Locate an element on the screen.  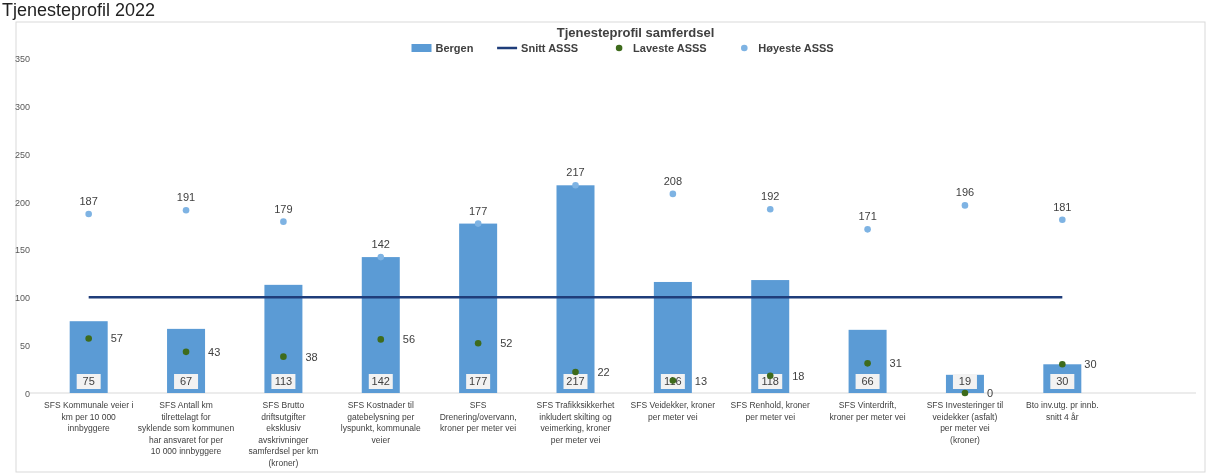
y-tick-label: 350 is located at coordinates (22, 59).